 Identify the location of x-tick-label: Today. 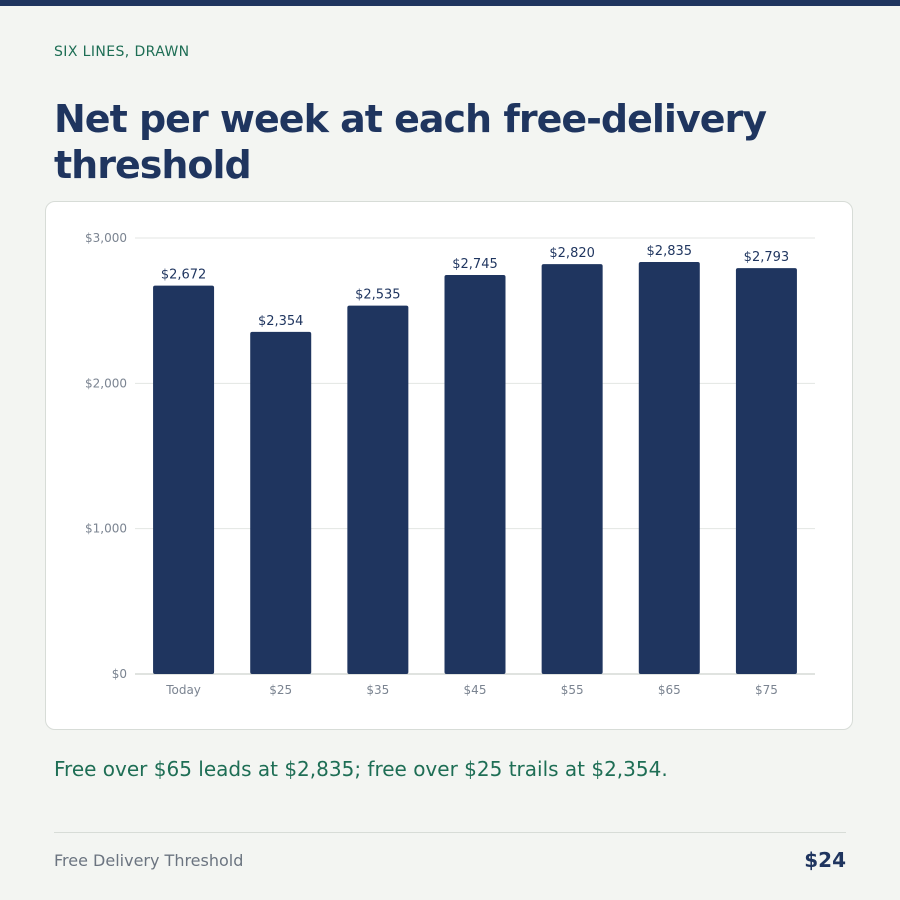
(183, 690).